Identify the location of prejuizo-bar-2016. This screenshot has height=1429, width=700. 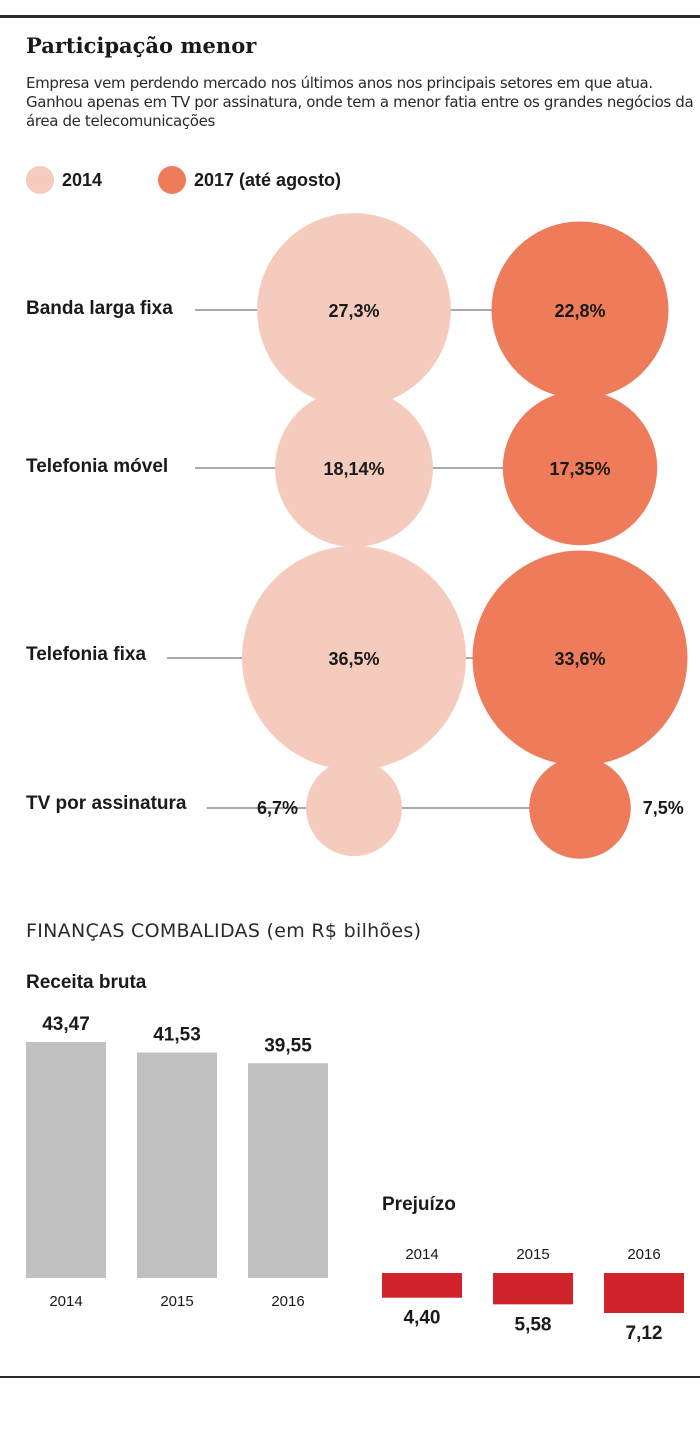
(644, 1293).